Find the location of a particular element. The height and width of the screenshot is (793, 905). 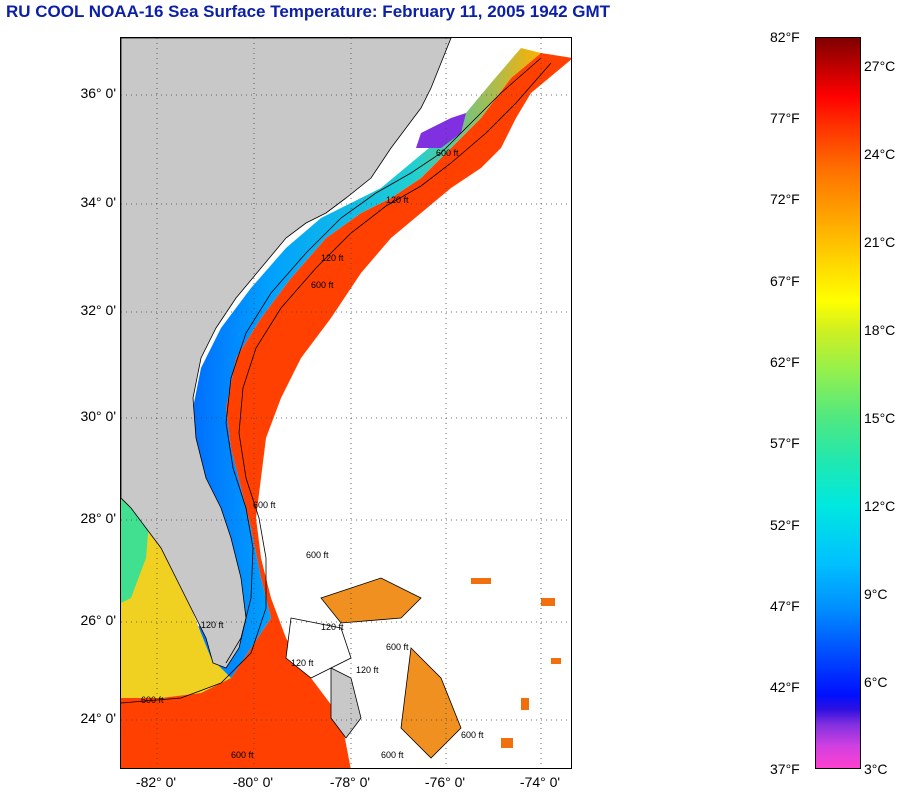

colorbar-f-label: 42°F is located at coordinates (785, 687).